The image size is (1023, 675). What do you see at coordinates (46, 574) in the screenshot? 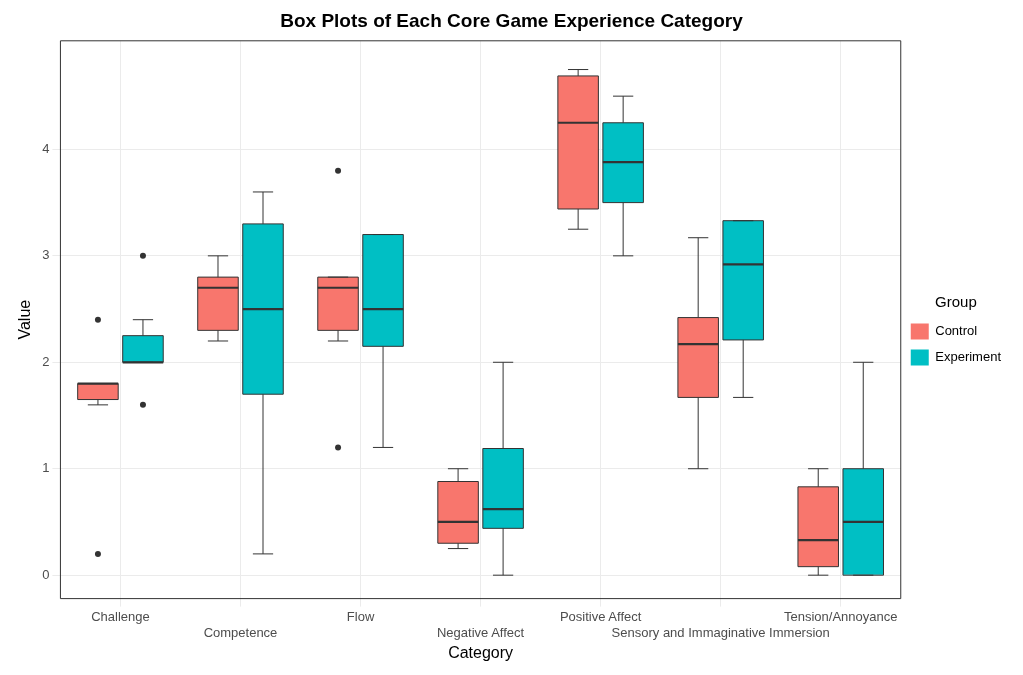
I see `y-tick-label: 0` at bounding box center [46, 574].